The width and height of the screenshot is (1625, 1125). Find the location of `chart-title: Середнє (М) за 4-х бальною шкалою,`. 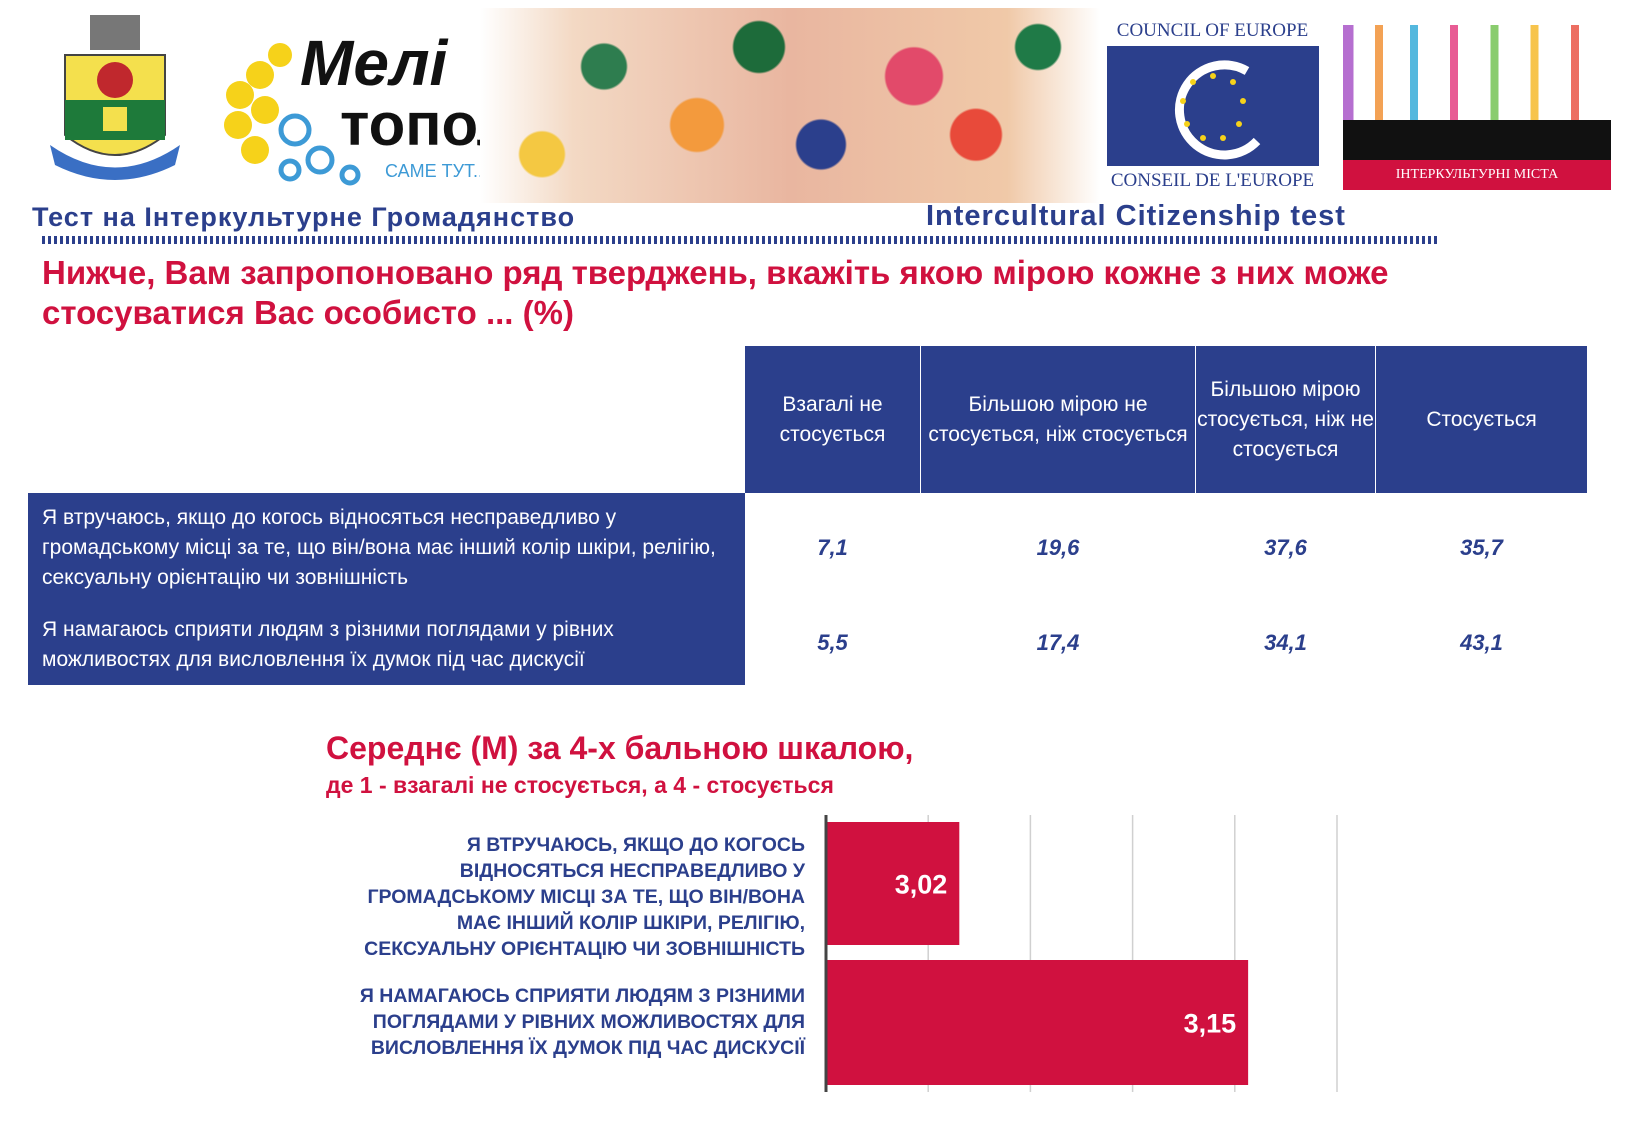

chart-title: Середнє (М) за 4-х бальною шкалою, is located at coordinates (620, 748).